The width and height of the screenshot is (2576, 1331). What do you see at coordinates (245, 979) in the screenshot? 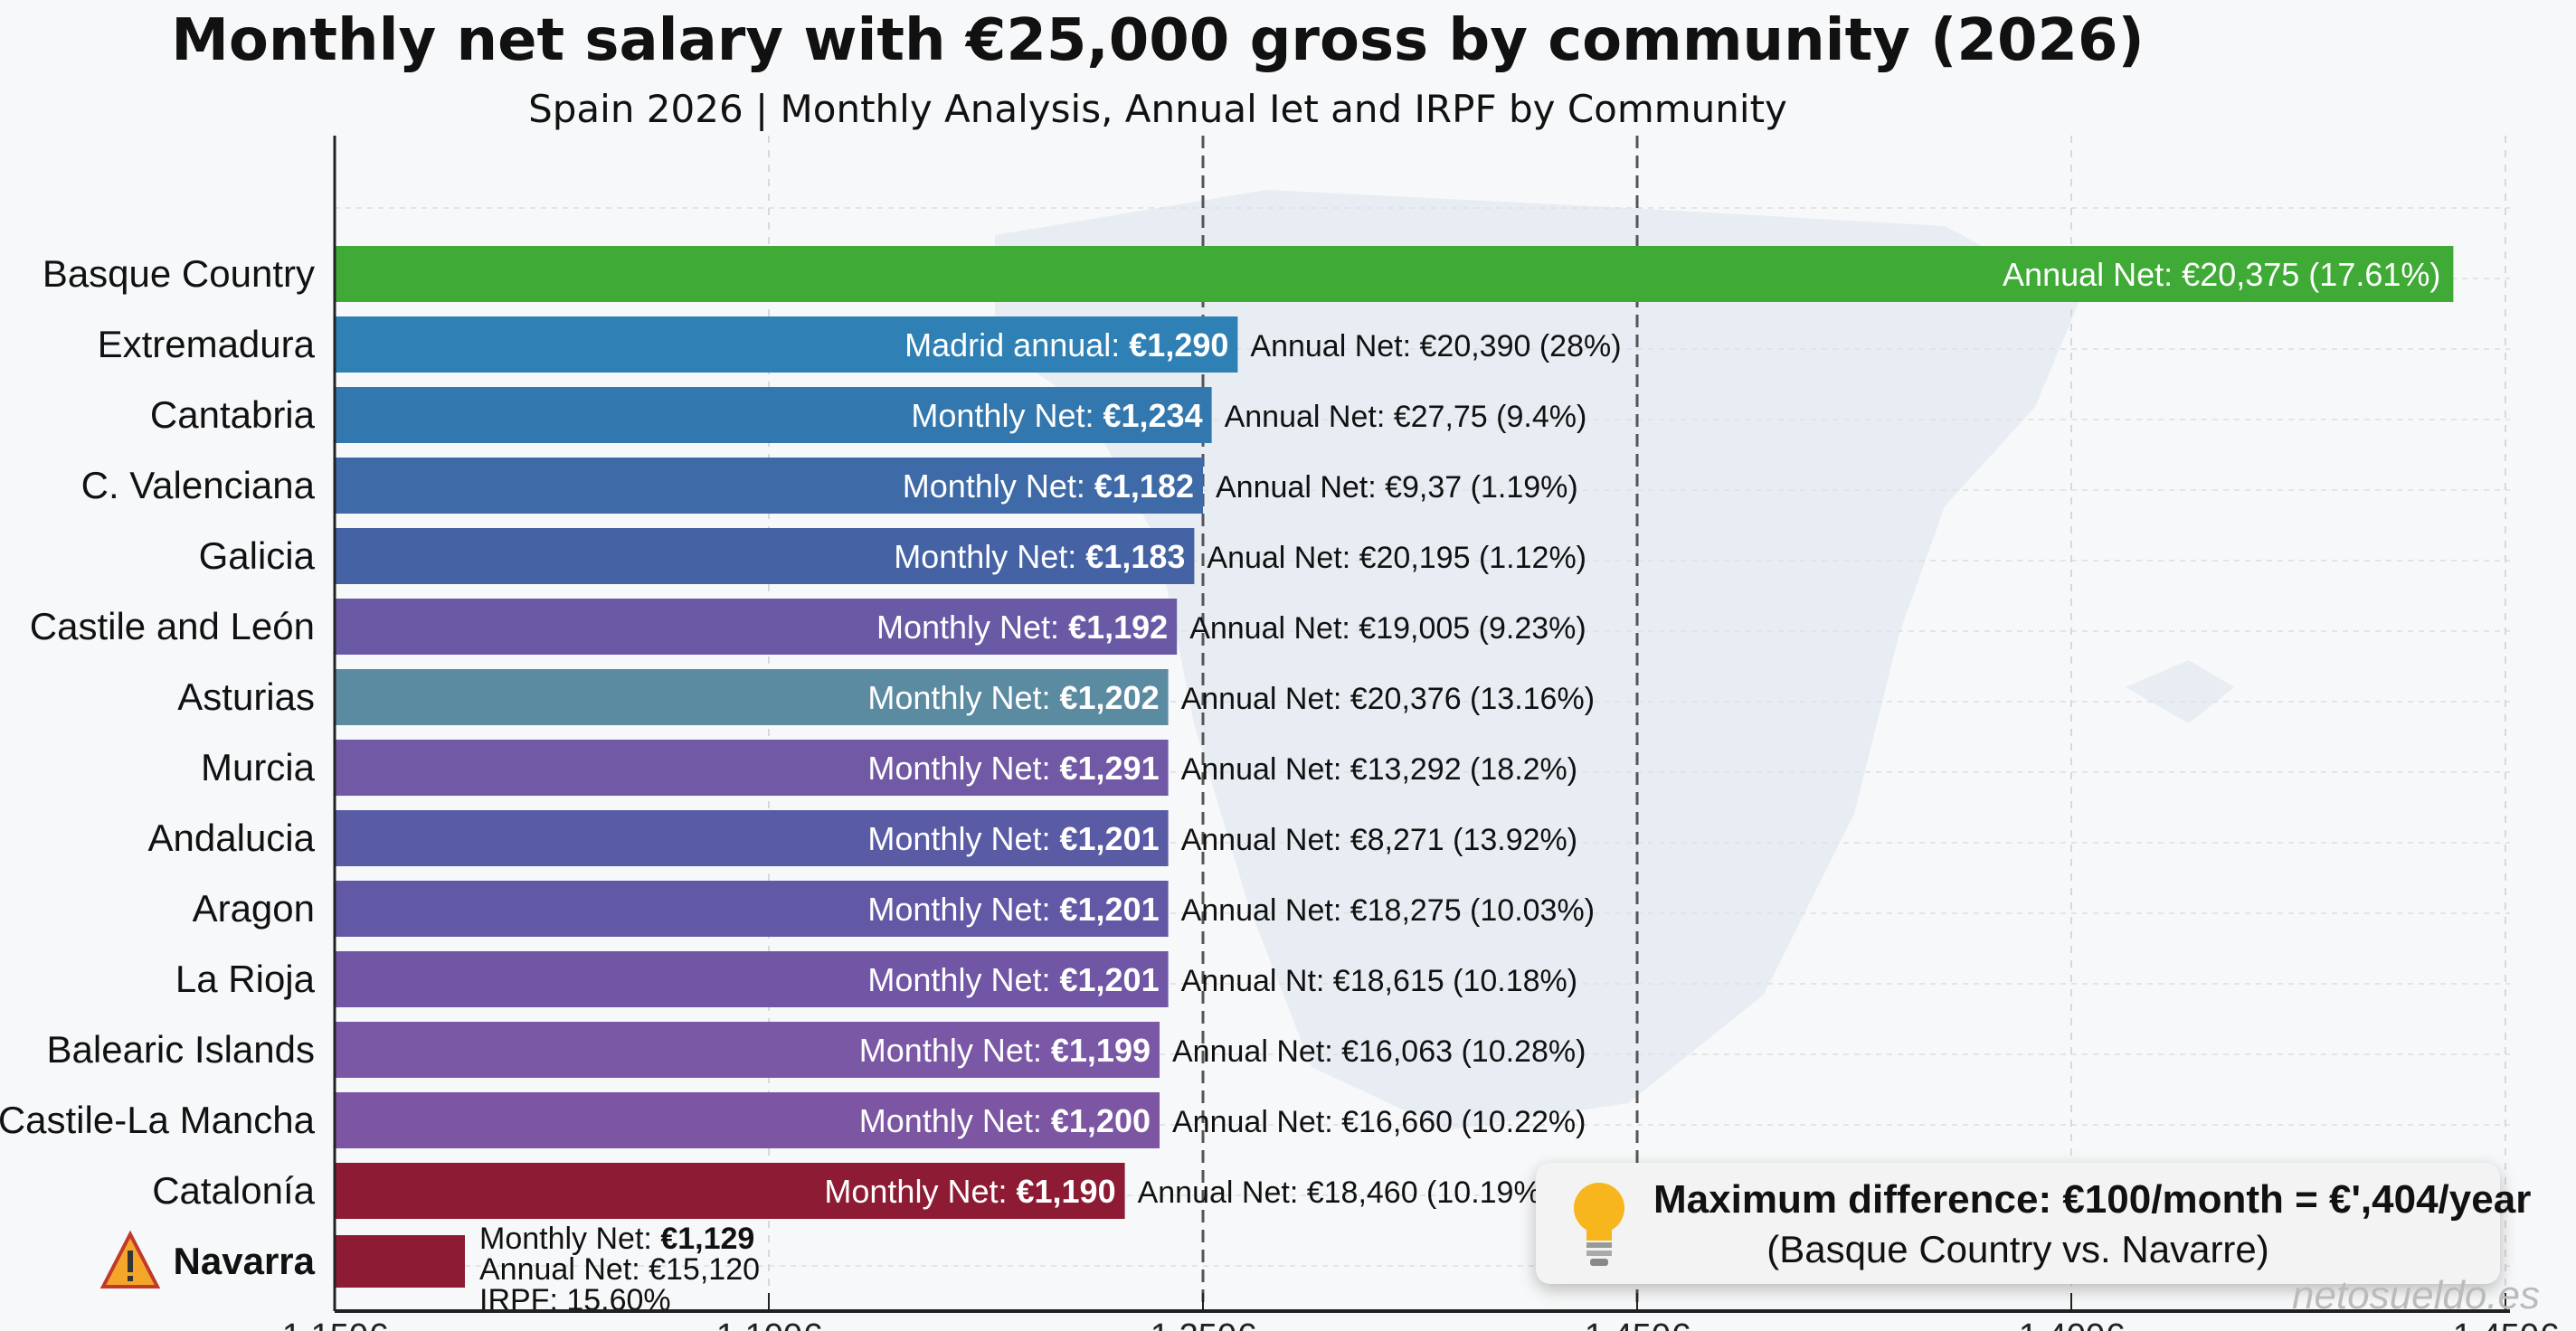
I see `y-label: La Rioja` at bounding box center [245, 979].